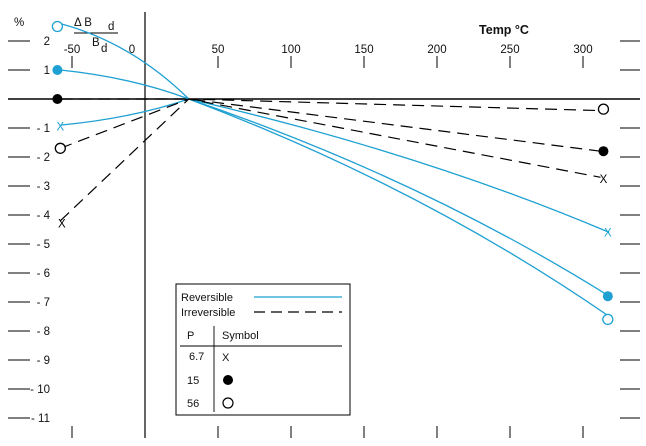 Image resolution: width=646 pixels, height=446 pixels. I want to click on x-tick-label: 200, so click(436, 50).